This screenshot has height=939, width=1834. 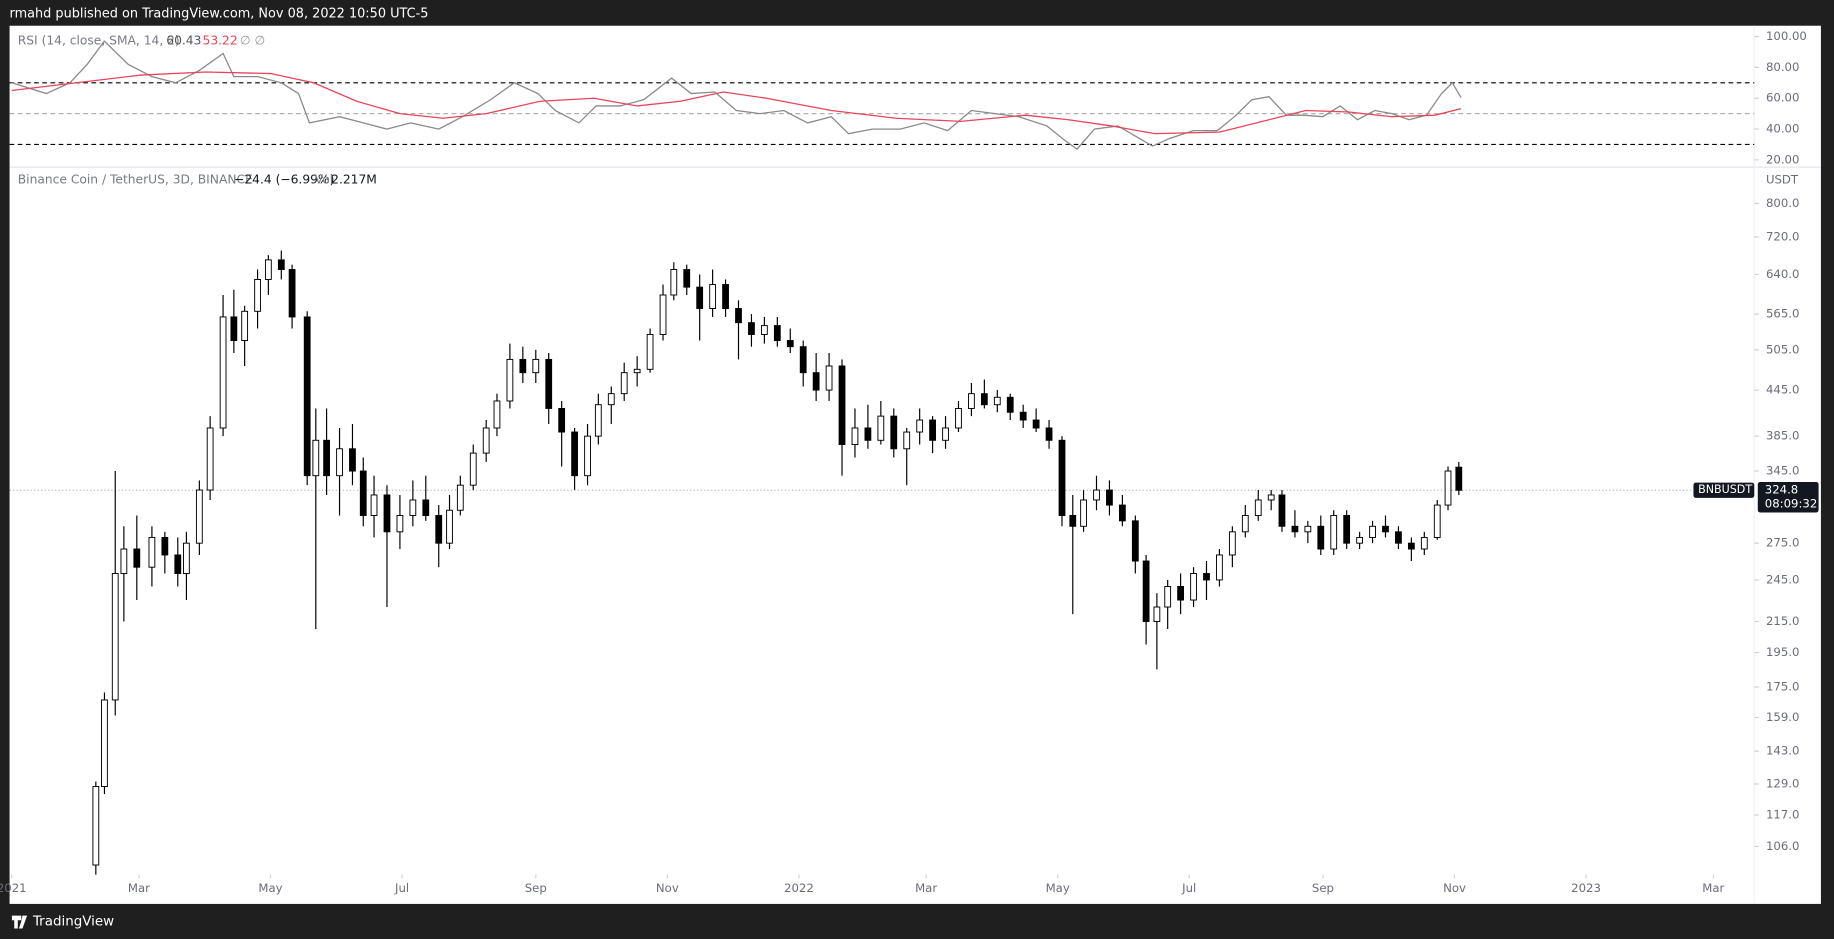 What do you see at coordinates (220, 40) in the screenshot?
I see `sma-value: 53.22` at bounding box center [220, 40].